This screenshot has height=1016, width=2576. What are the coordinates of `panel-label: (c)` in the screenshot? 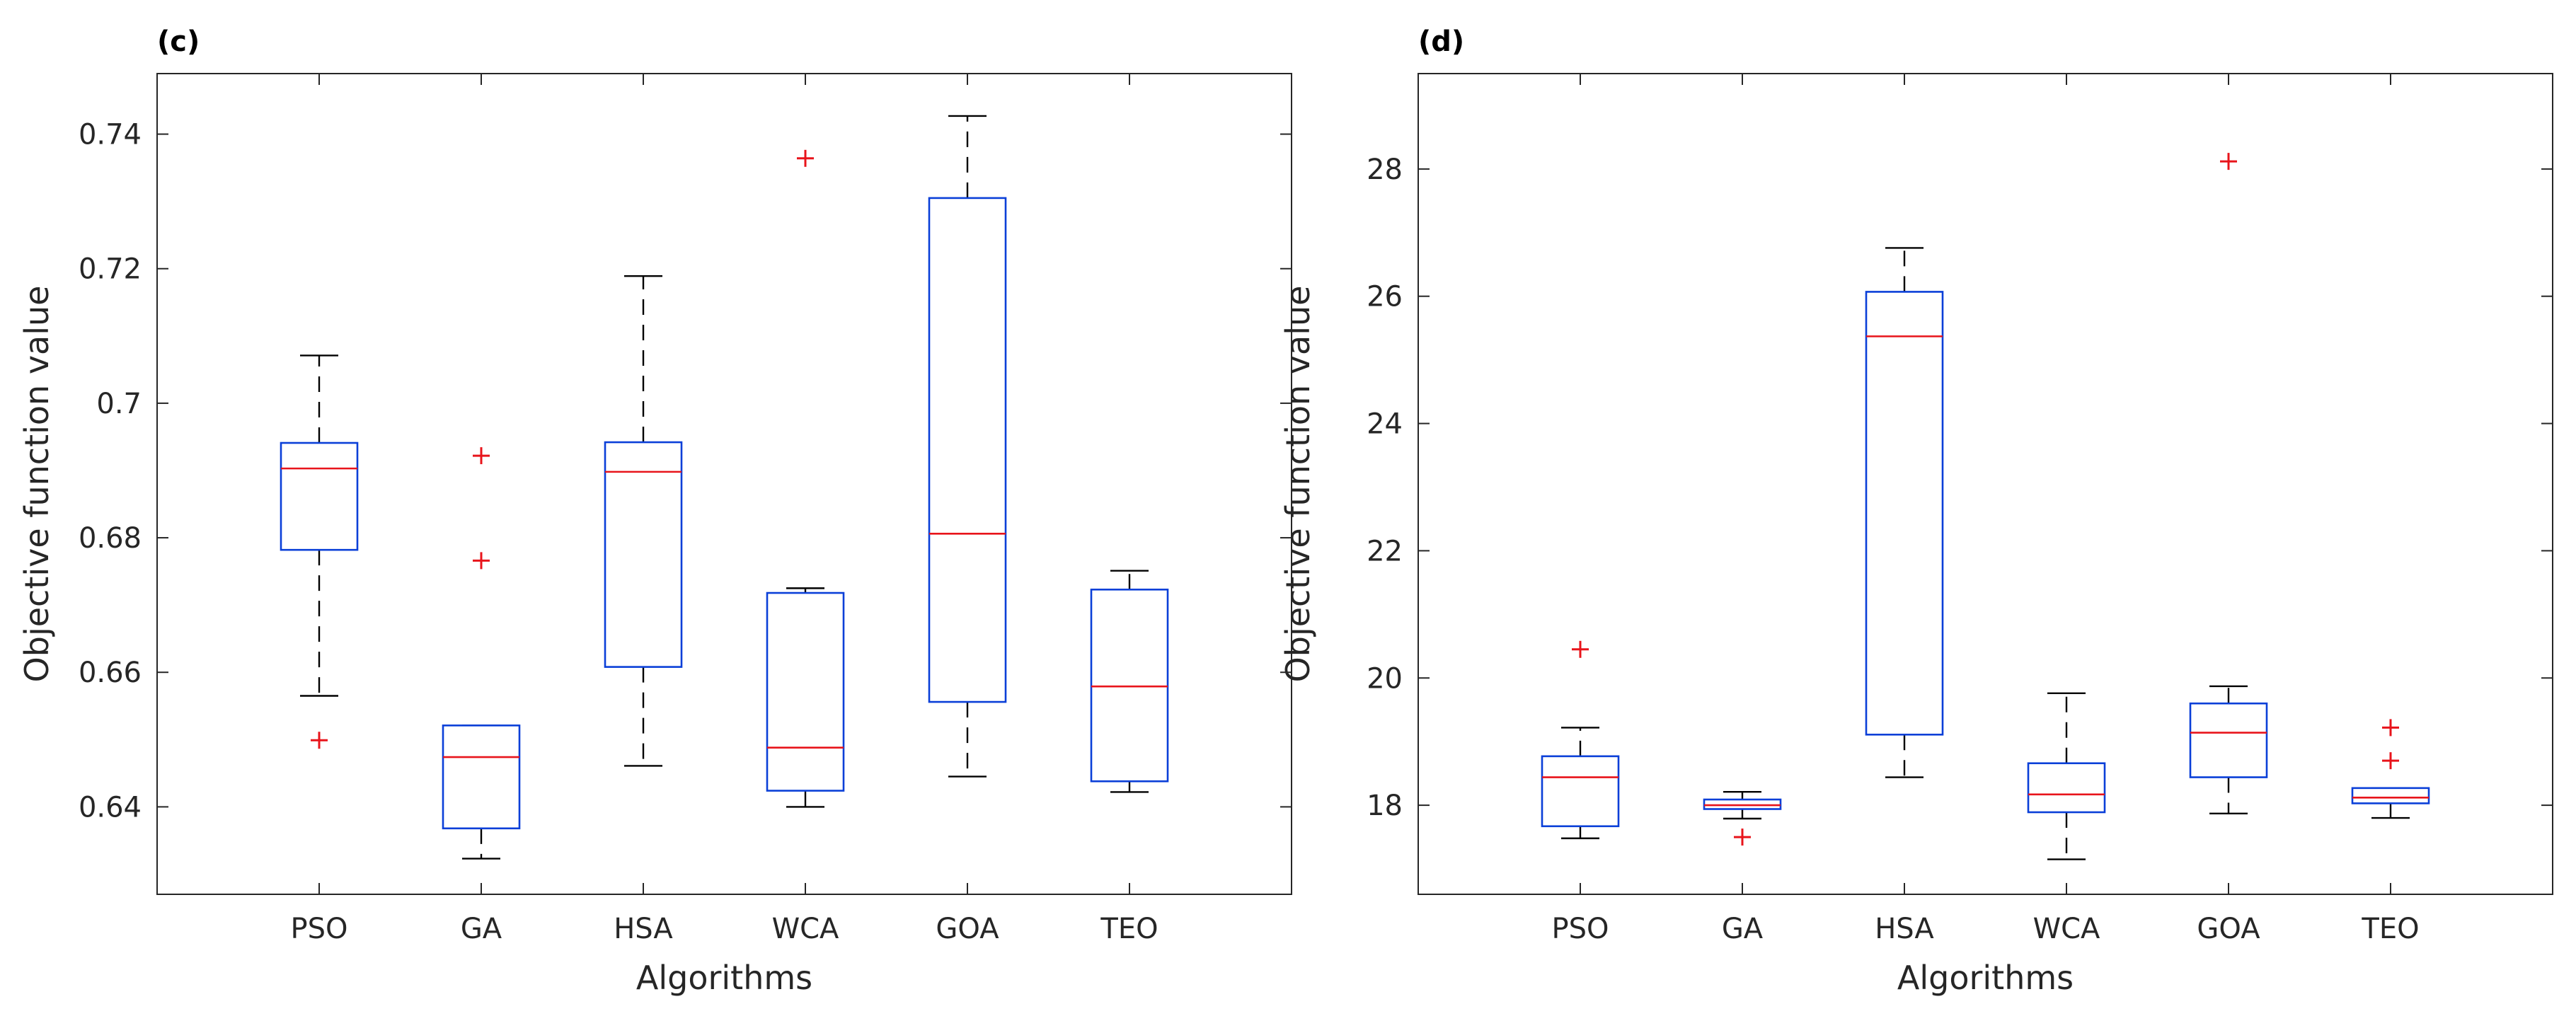 It's located at (178, 41).